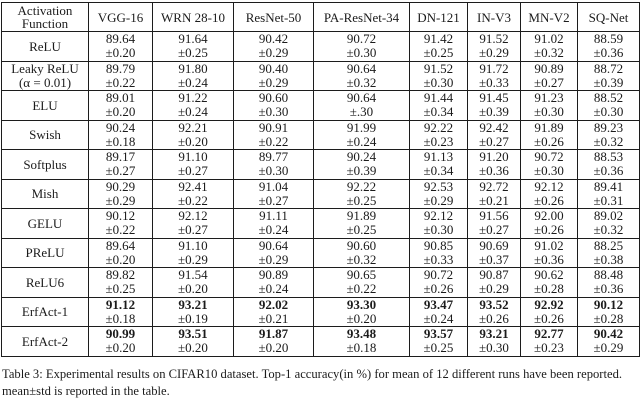 Image resolution: width=640 pixels, height=403 pixels. I want to click on data-cell: 91.13 ±0.34, so click(438, 164).